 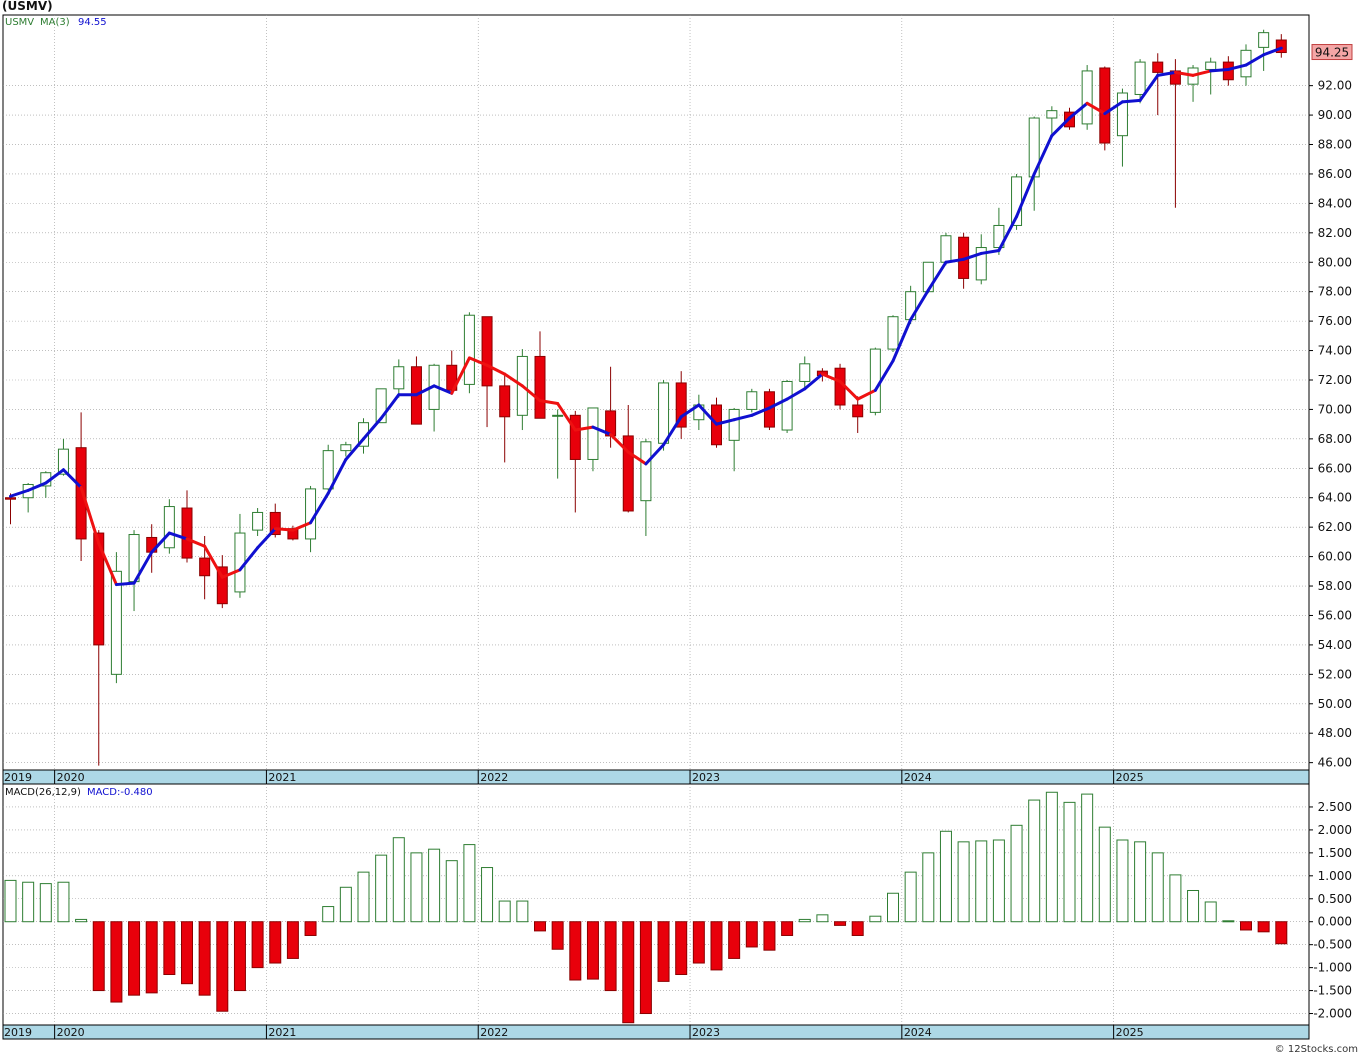 I want to click on macd-year-band, so click(x=656, y=1032).